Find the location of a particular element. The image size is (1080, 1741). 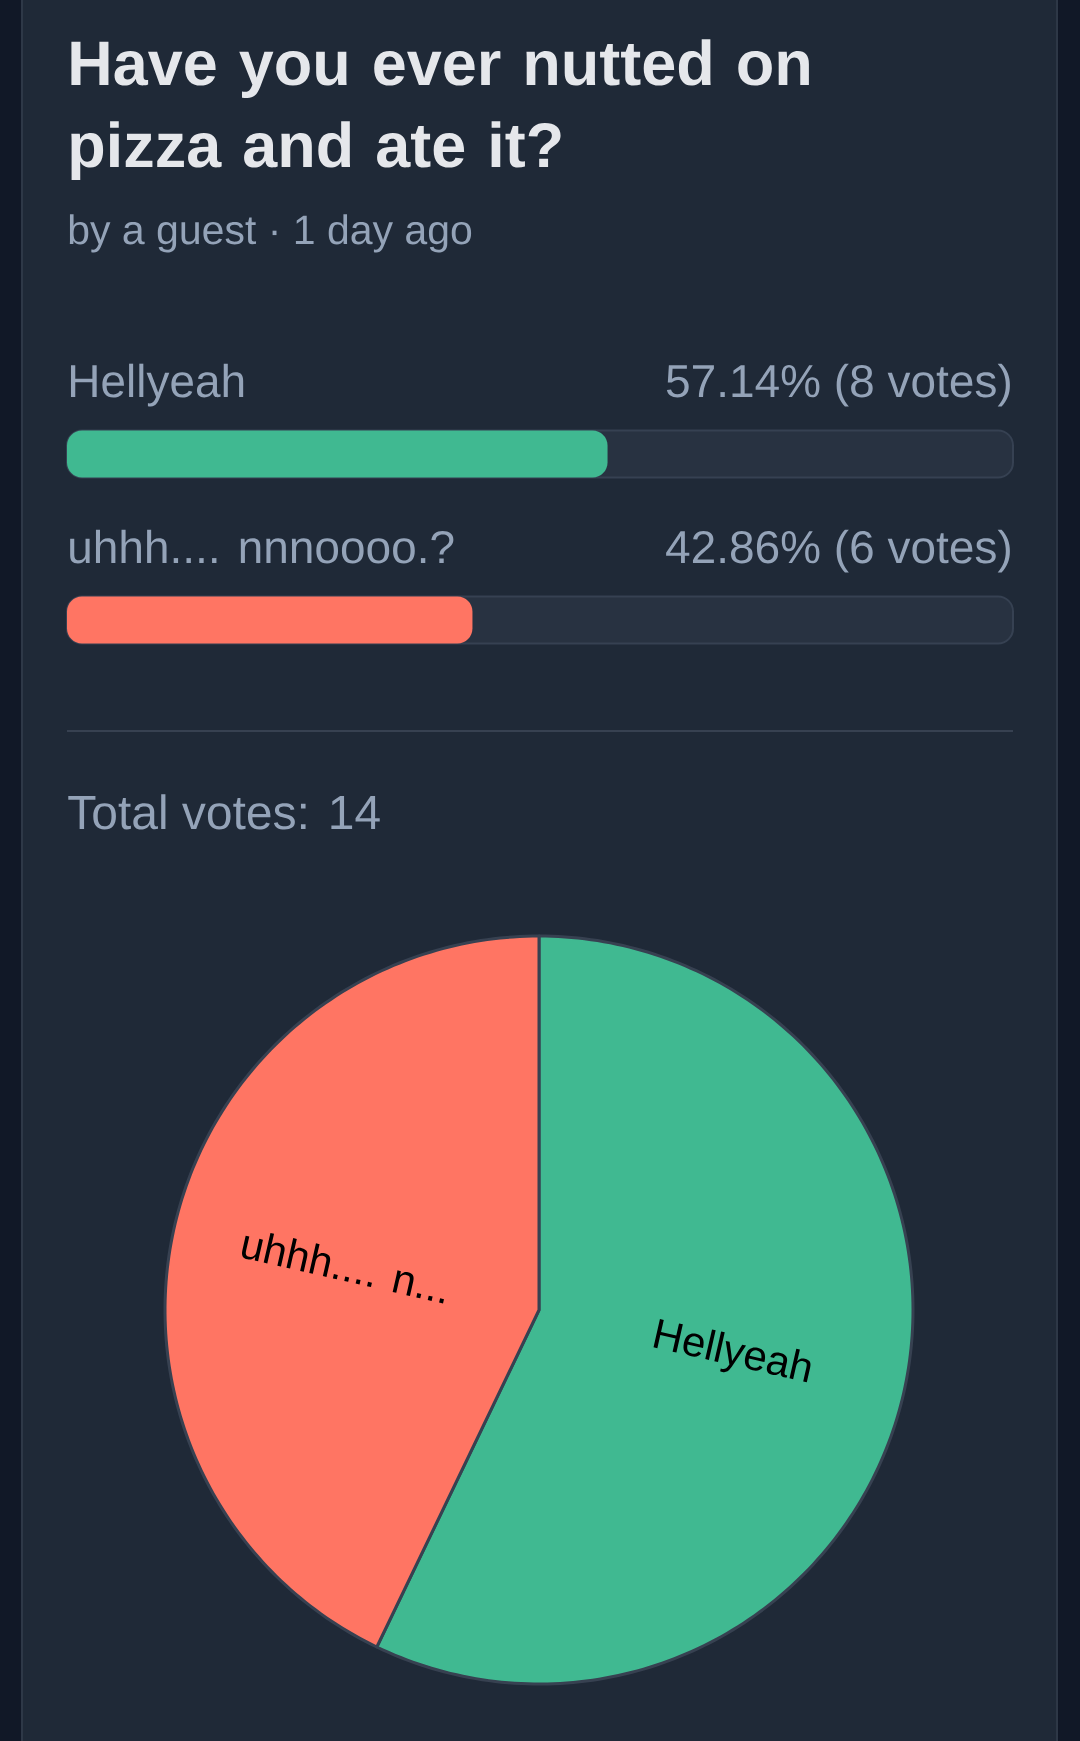

slice-label: Hellyeah is located at coordinates (732, 1351).